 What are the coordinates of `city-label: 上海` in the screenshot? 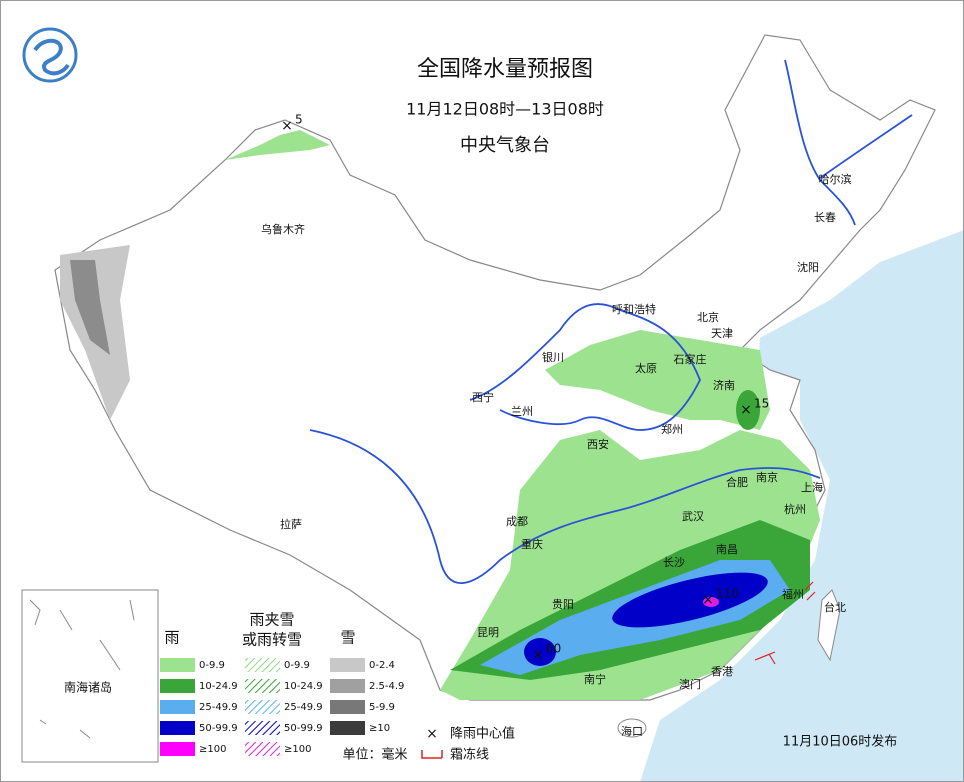 It's located at (812, 487).